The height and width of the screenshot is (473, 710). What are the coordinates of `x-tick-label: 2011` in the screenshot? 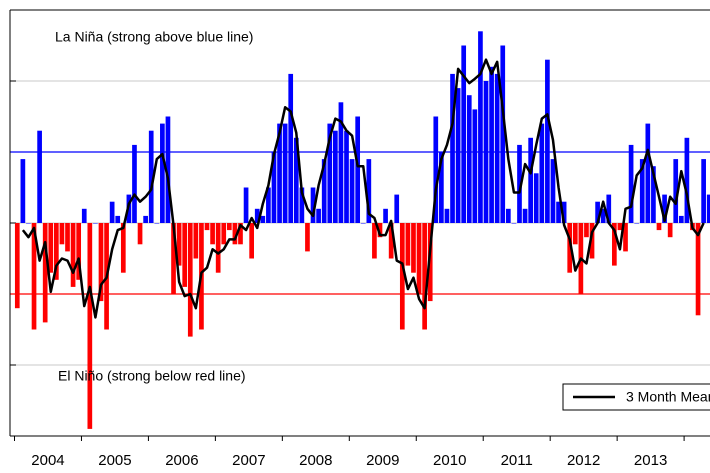 It's located at (517, 460).